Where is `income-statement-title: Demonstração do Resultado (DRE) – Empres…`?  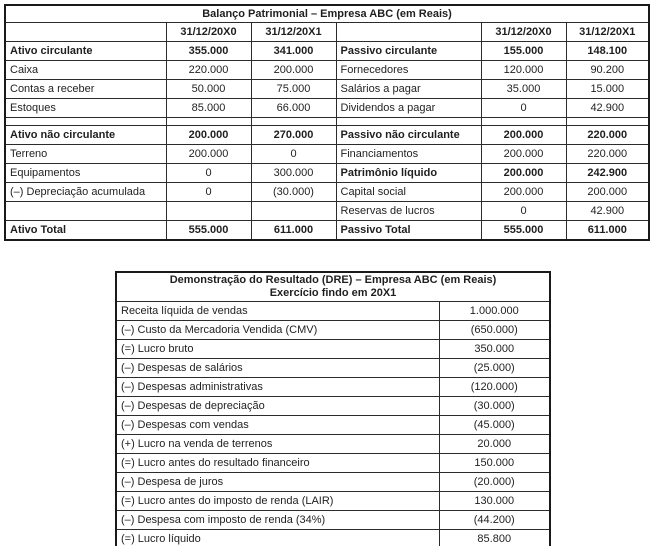 income-statement-title: Demonstração do Resultado (DRE) – Empres… is located at coordinates (333, 286).